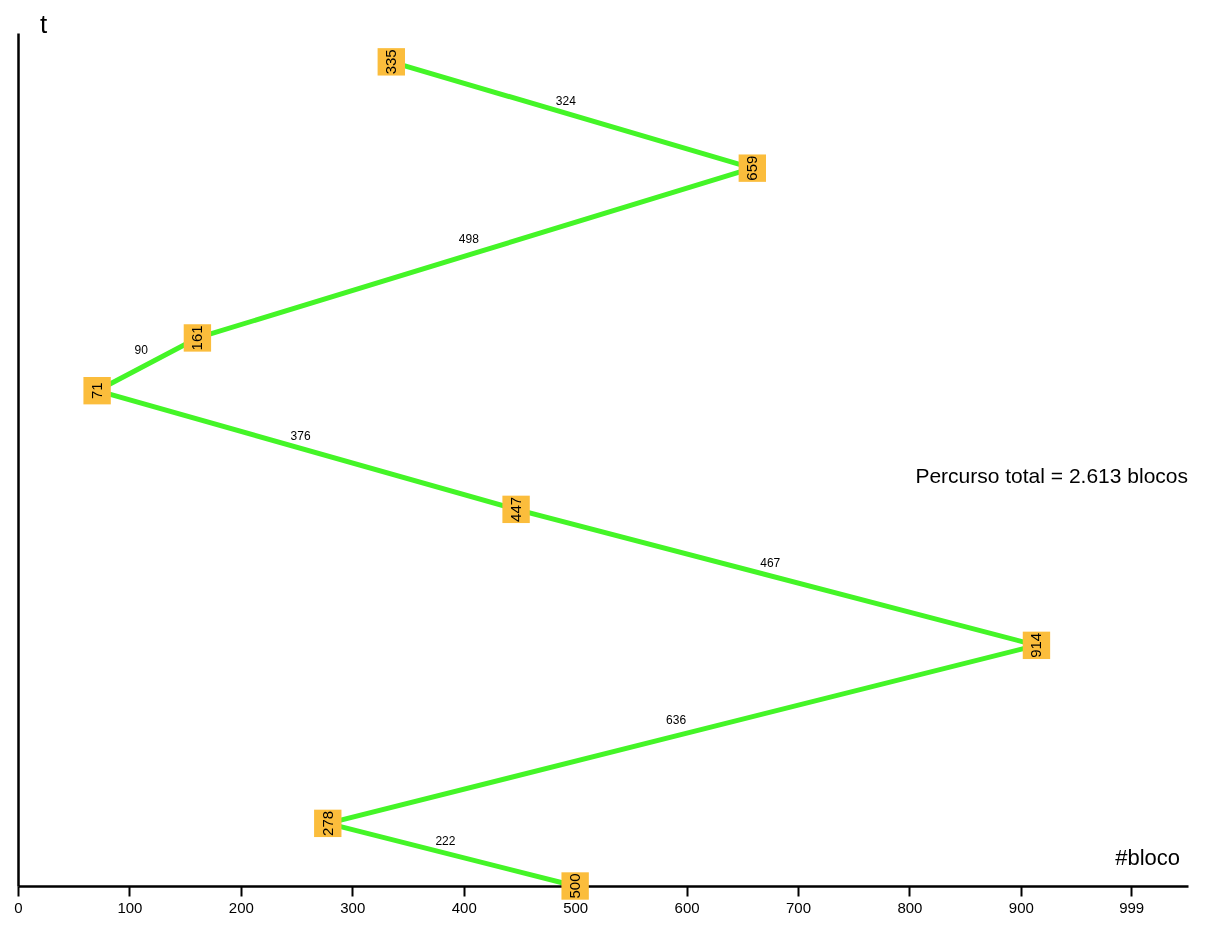 The width and height of the screenshot is (1221, 926). What do you see at coordinates (327, 823) in the screenshot?
I see `annotation: 278` at bounding box center [327, 823].